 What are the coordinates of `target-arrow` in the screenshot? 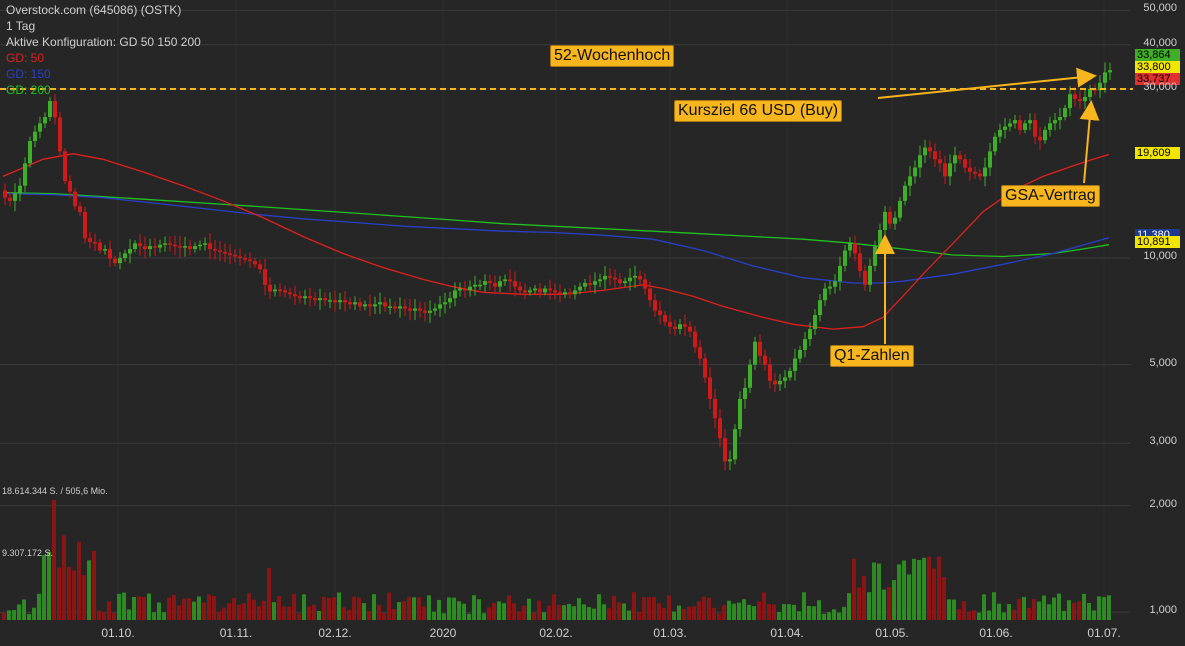 It's located at (987, 83).